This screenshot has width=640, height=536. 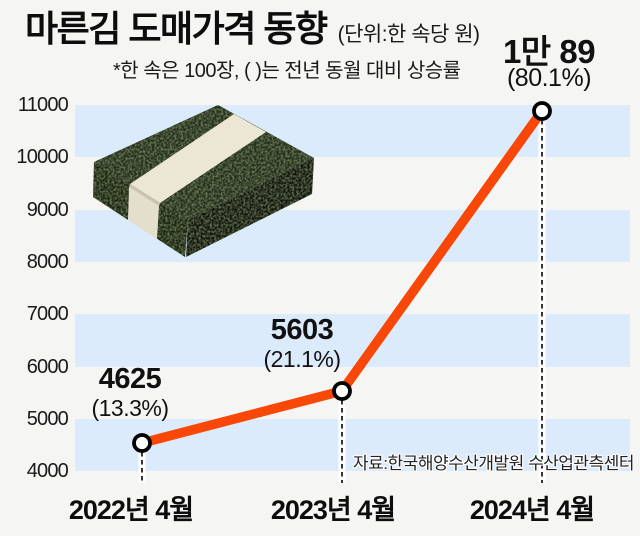 What do you see at coordinates (302, 330) in the screenshot?
I see `data-value-2023: 5603` at bounding box center [302, 330].